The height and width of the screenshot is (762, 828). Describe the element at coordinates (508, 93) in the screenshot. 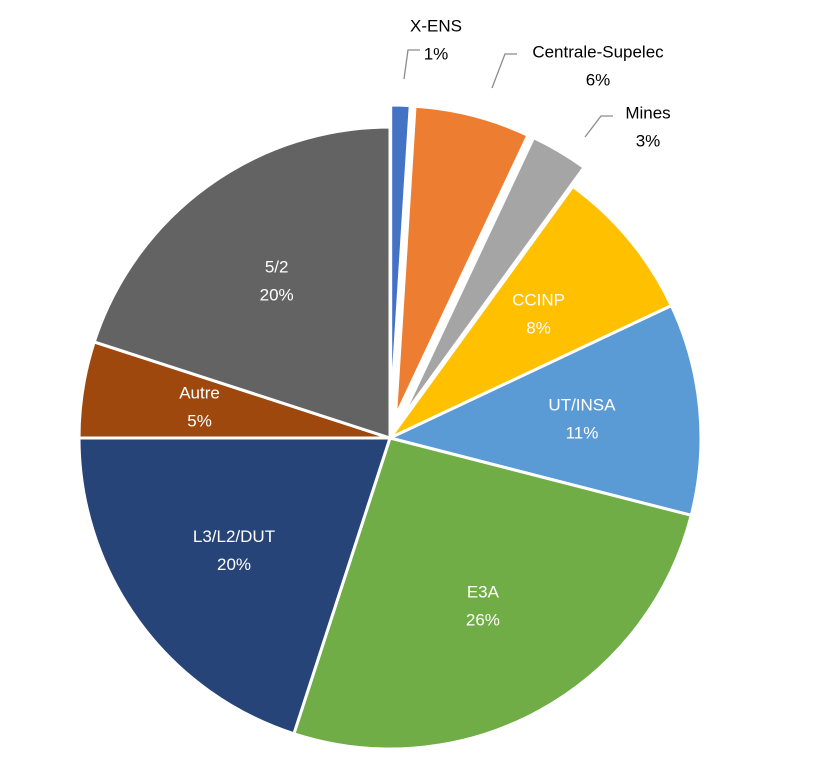

I see `leader-lines` at that location.